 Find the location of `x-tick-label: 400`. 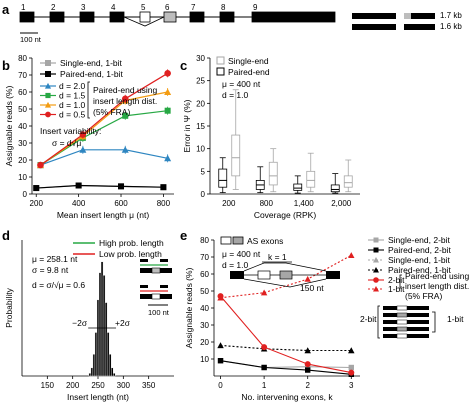

x-tick-label: 400 is located at coordinates (79, 203).